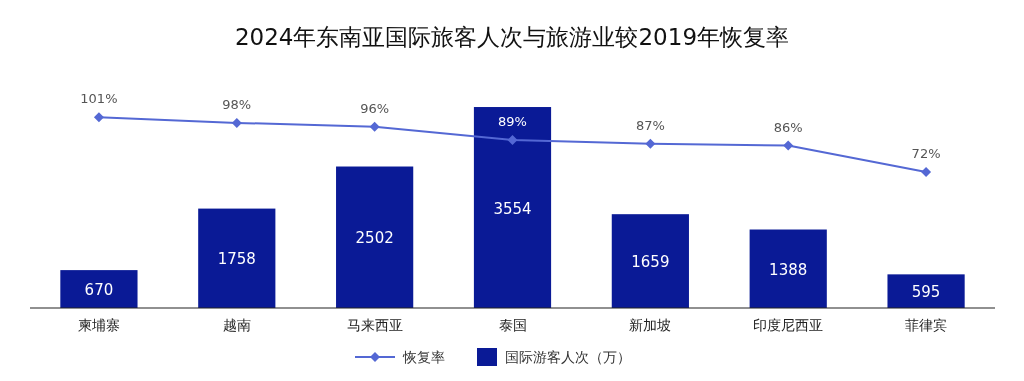 This screenshot has height=381, width=1024. I want to click on x-tick-label: 越南, so click(236, 325).